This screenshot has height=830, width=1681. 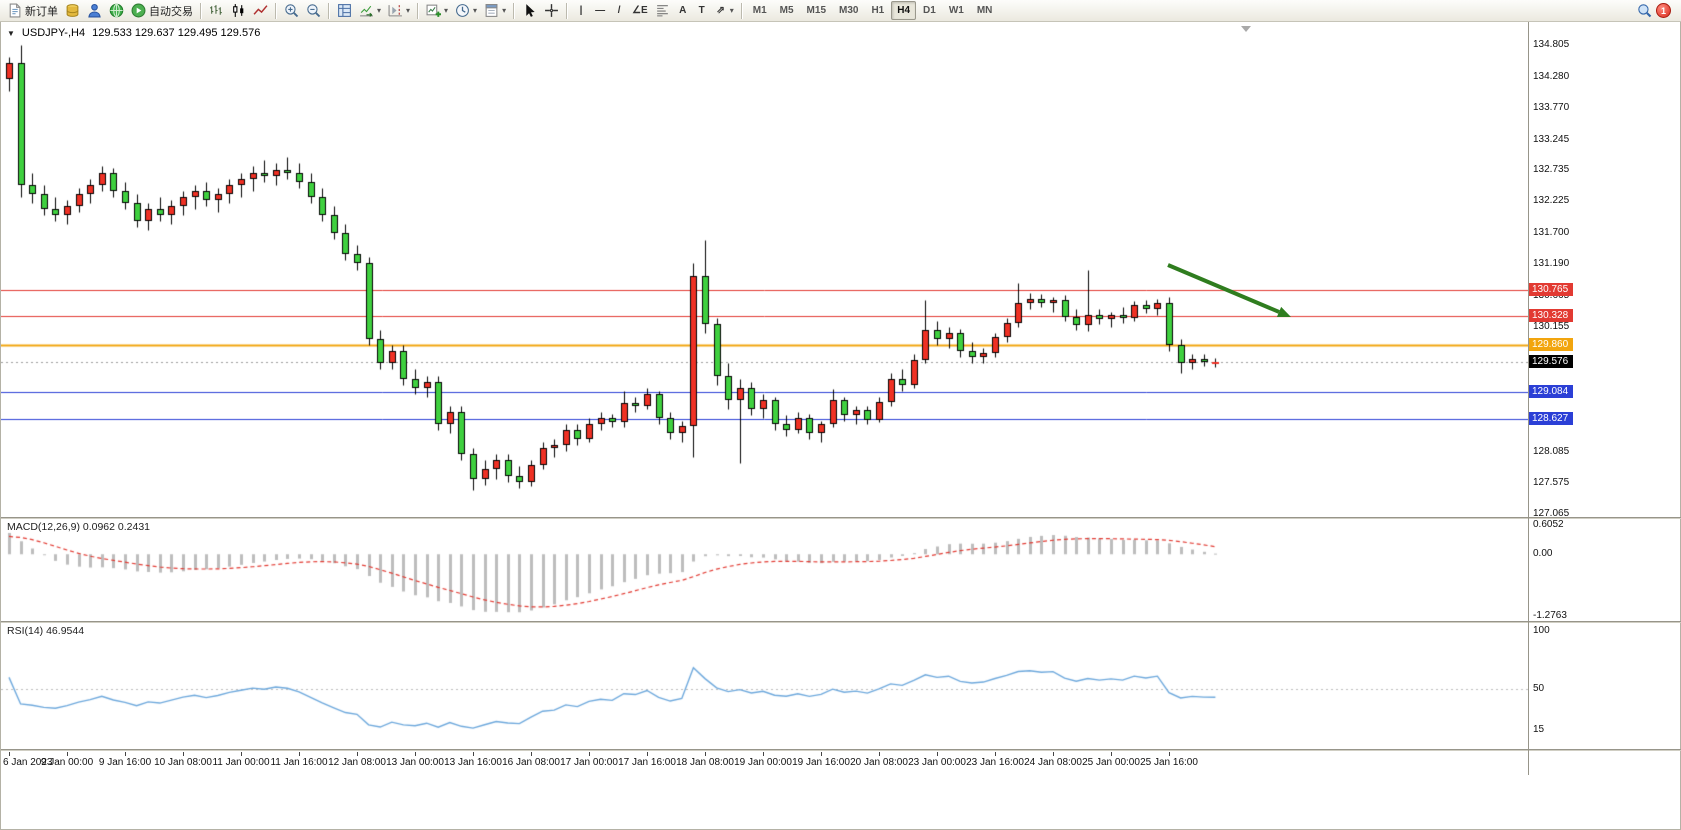 What do you see at coordinates (466, 11) in the screenshot?
I see `periods-button: ▾` at bounding box center [466, 11].